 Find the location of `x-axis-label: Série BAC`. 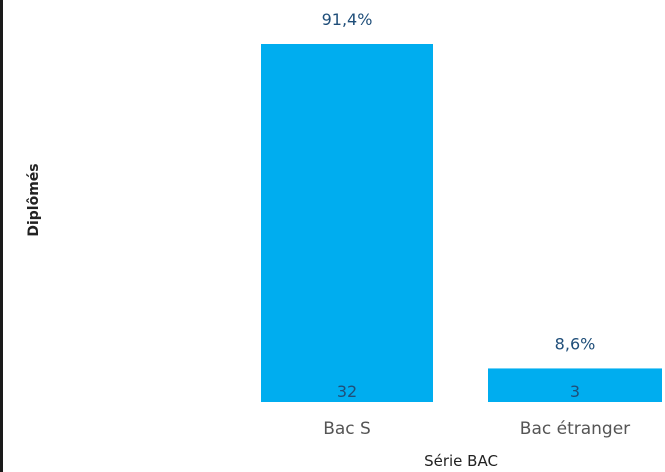

x-axis-label: Série BAC is located at coordinates (461, 461).